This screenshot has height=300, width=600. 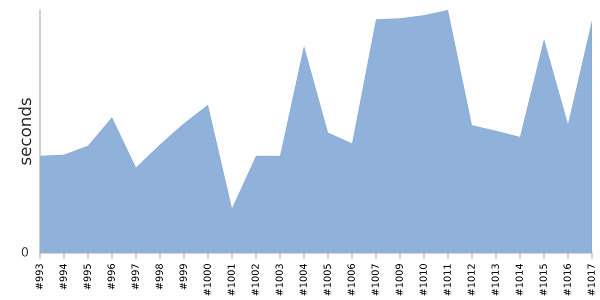 What do you see at coordinates (279, 280) in the screenshot?
I see `x-tick-label: #1003` at bounding box center [279, 280].